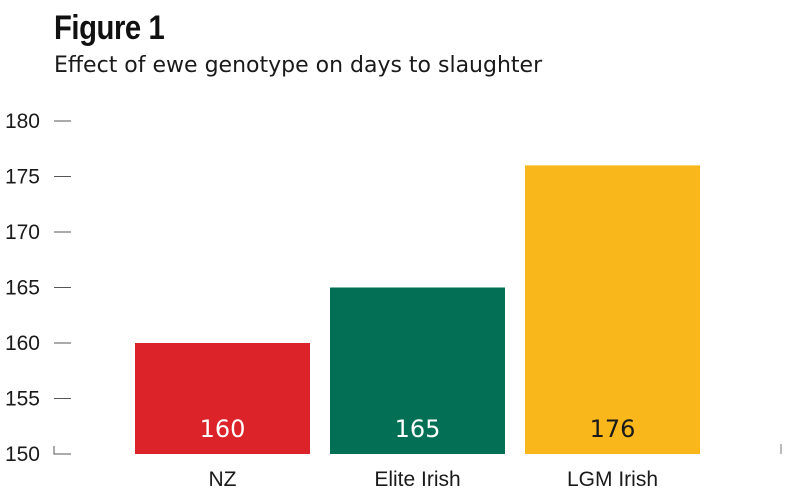  Describe the element at coordinates (417, 479) in the screenshot. I see `x-category-label: Elite Irish` at that location.